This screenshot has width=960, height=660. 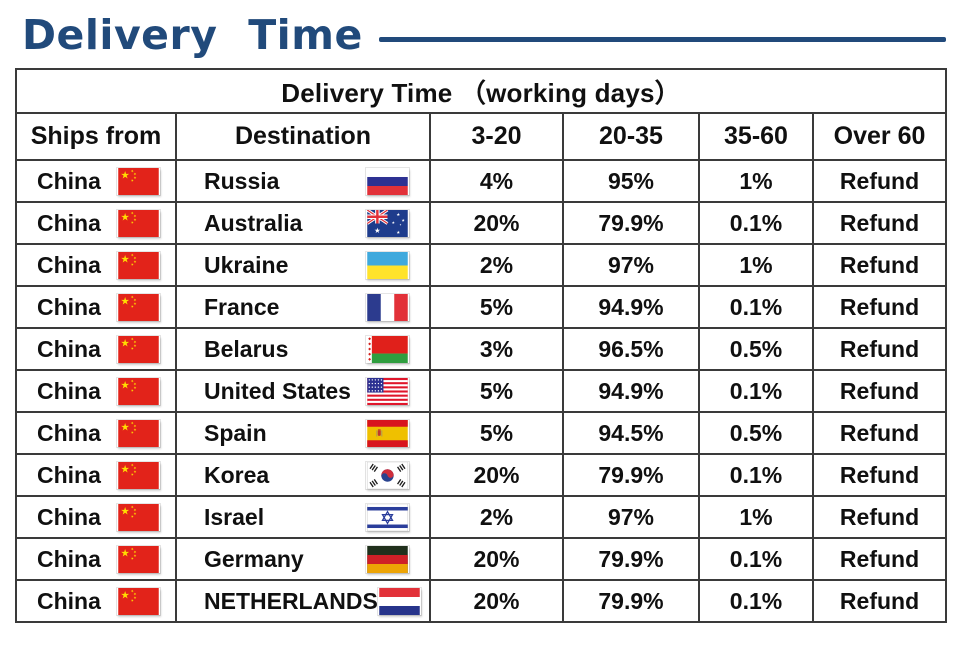 What do you see at coordinates (246, 264) in the screenshot?
I see `destination-label: Ukraine` at bounding box center [246, 264].